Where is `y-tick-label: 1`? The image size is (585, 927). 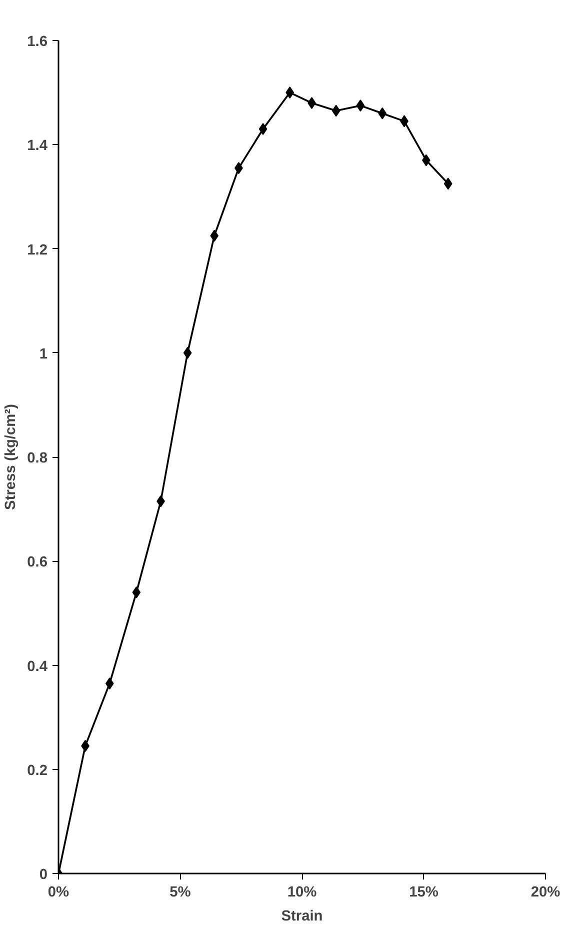
y-tick-label: 1 is located at coordinates (43, 354).